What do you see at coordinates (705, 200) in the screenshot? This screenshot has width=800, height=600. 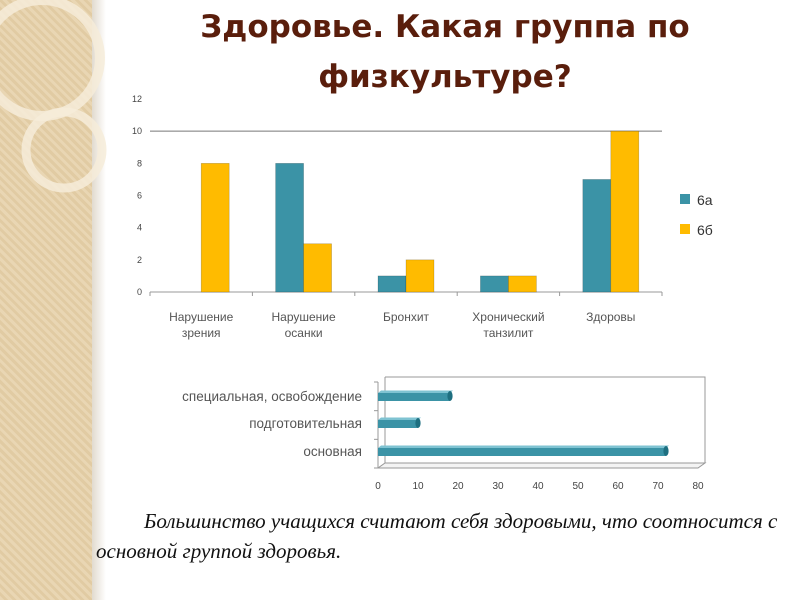 I see `legend-label: 6а` at bounding box center [705, 200].